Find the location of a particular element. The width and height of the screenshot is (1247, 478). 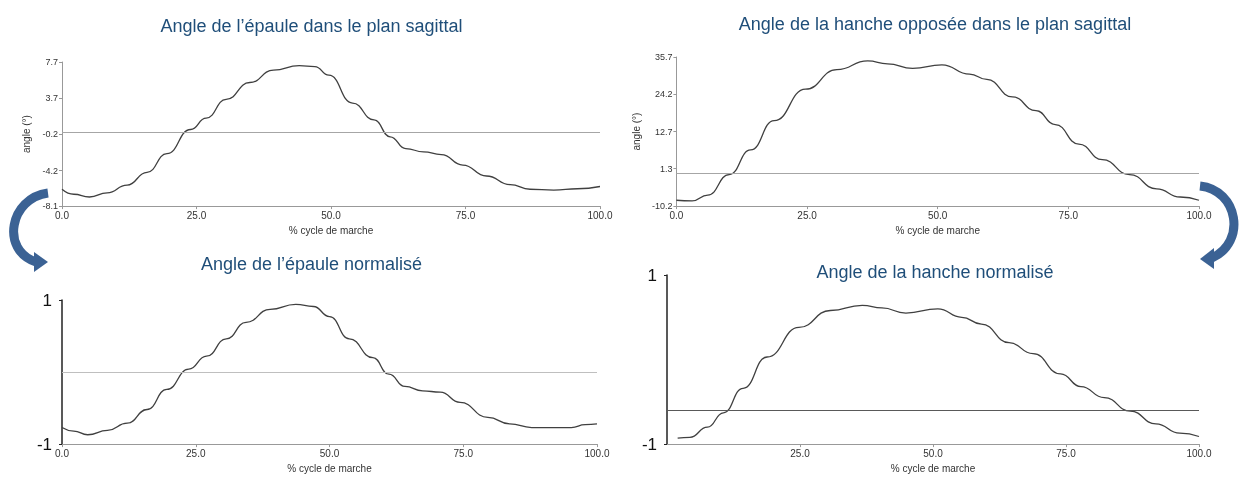

y-tick-label: -10.2 is located at coordinates (662, 206).